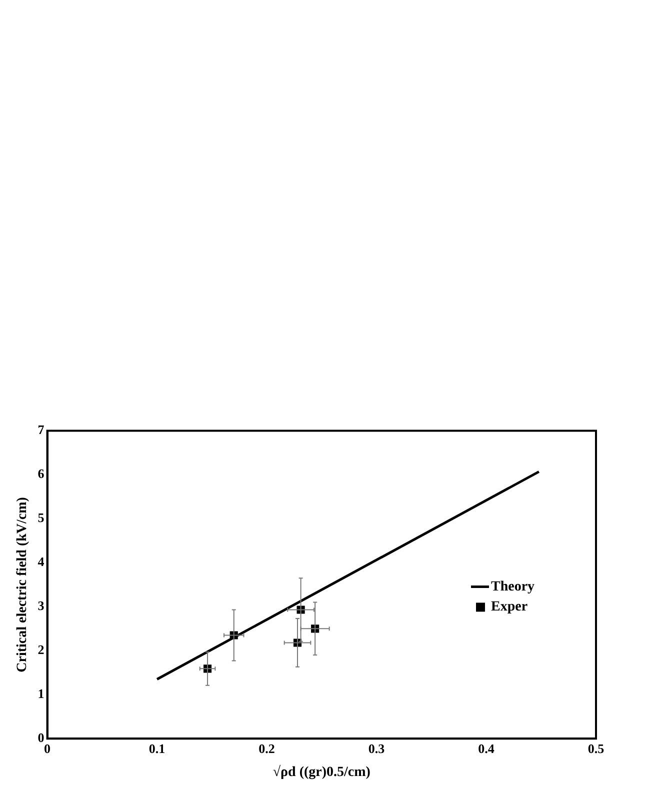 The width and height of the screenshot is (646, 790). What do you see at coordinates (41, 606) in the screenshot?
I see `y-tick-label: 3` at bounding box center [41, 606].